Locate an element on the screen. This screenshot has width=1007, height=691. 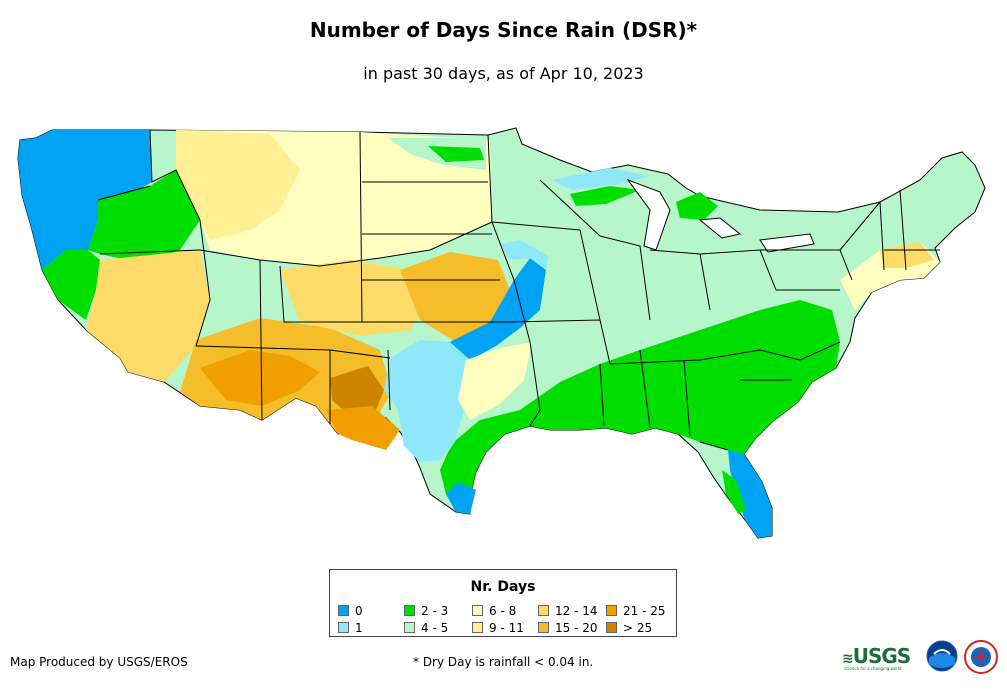
region-12-14-days-ma is located at coordinates (907, 255).